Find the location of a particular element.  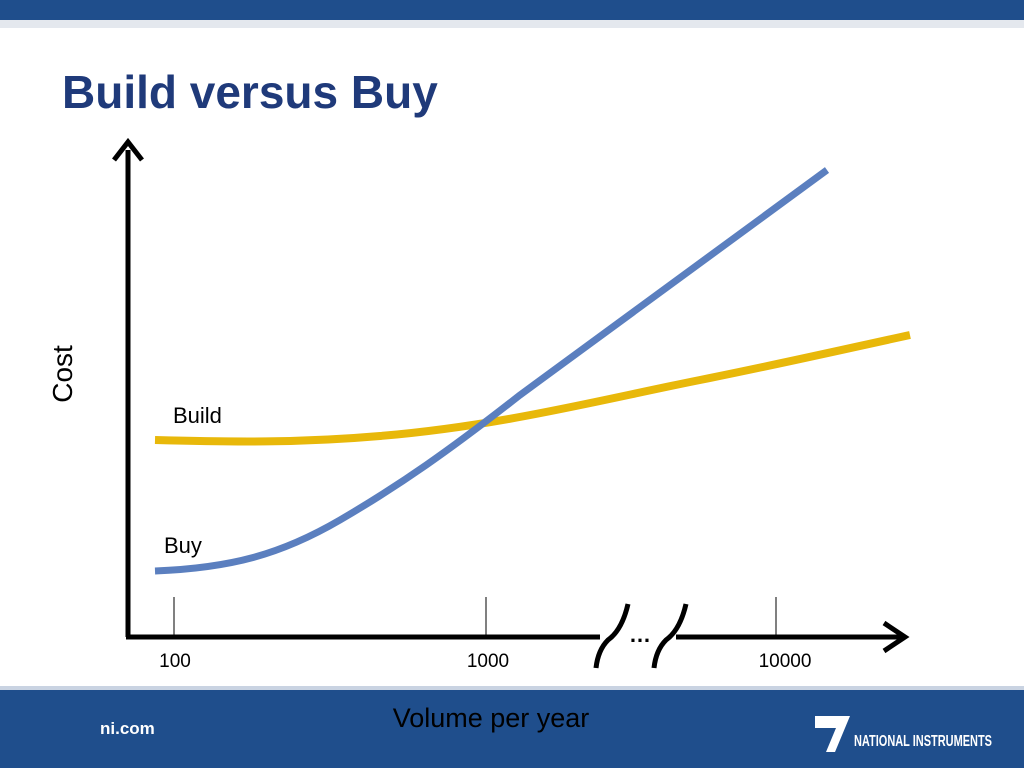

y-arrow is located at coordinates (128, 149).